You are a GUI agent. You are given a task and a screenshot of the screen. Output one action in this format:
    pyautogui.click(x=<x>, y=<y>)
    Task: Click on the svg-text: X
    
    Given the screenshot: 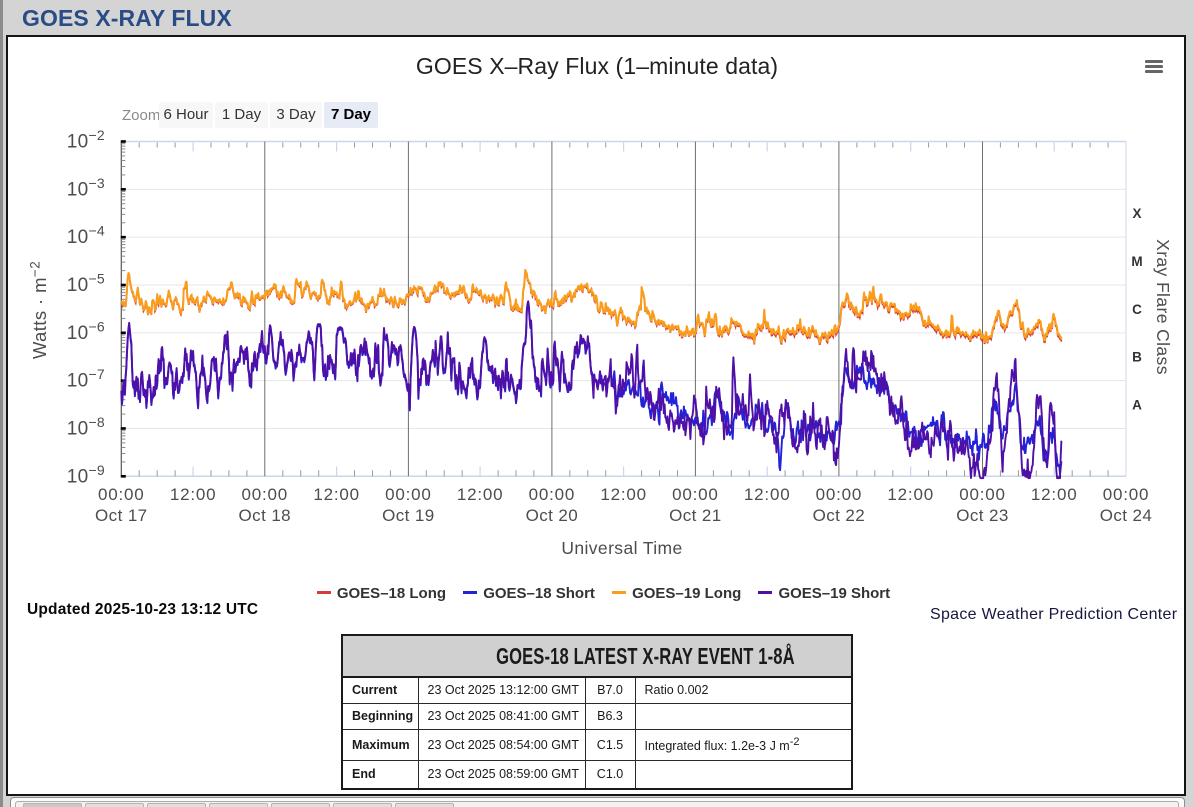 What is the action you would take?
    pyautogui.click(x=1136, y=213)
    